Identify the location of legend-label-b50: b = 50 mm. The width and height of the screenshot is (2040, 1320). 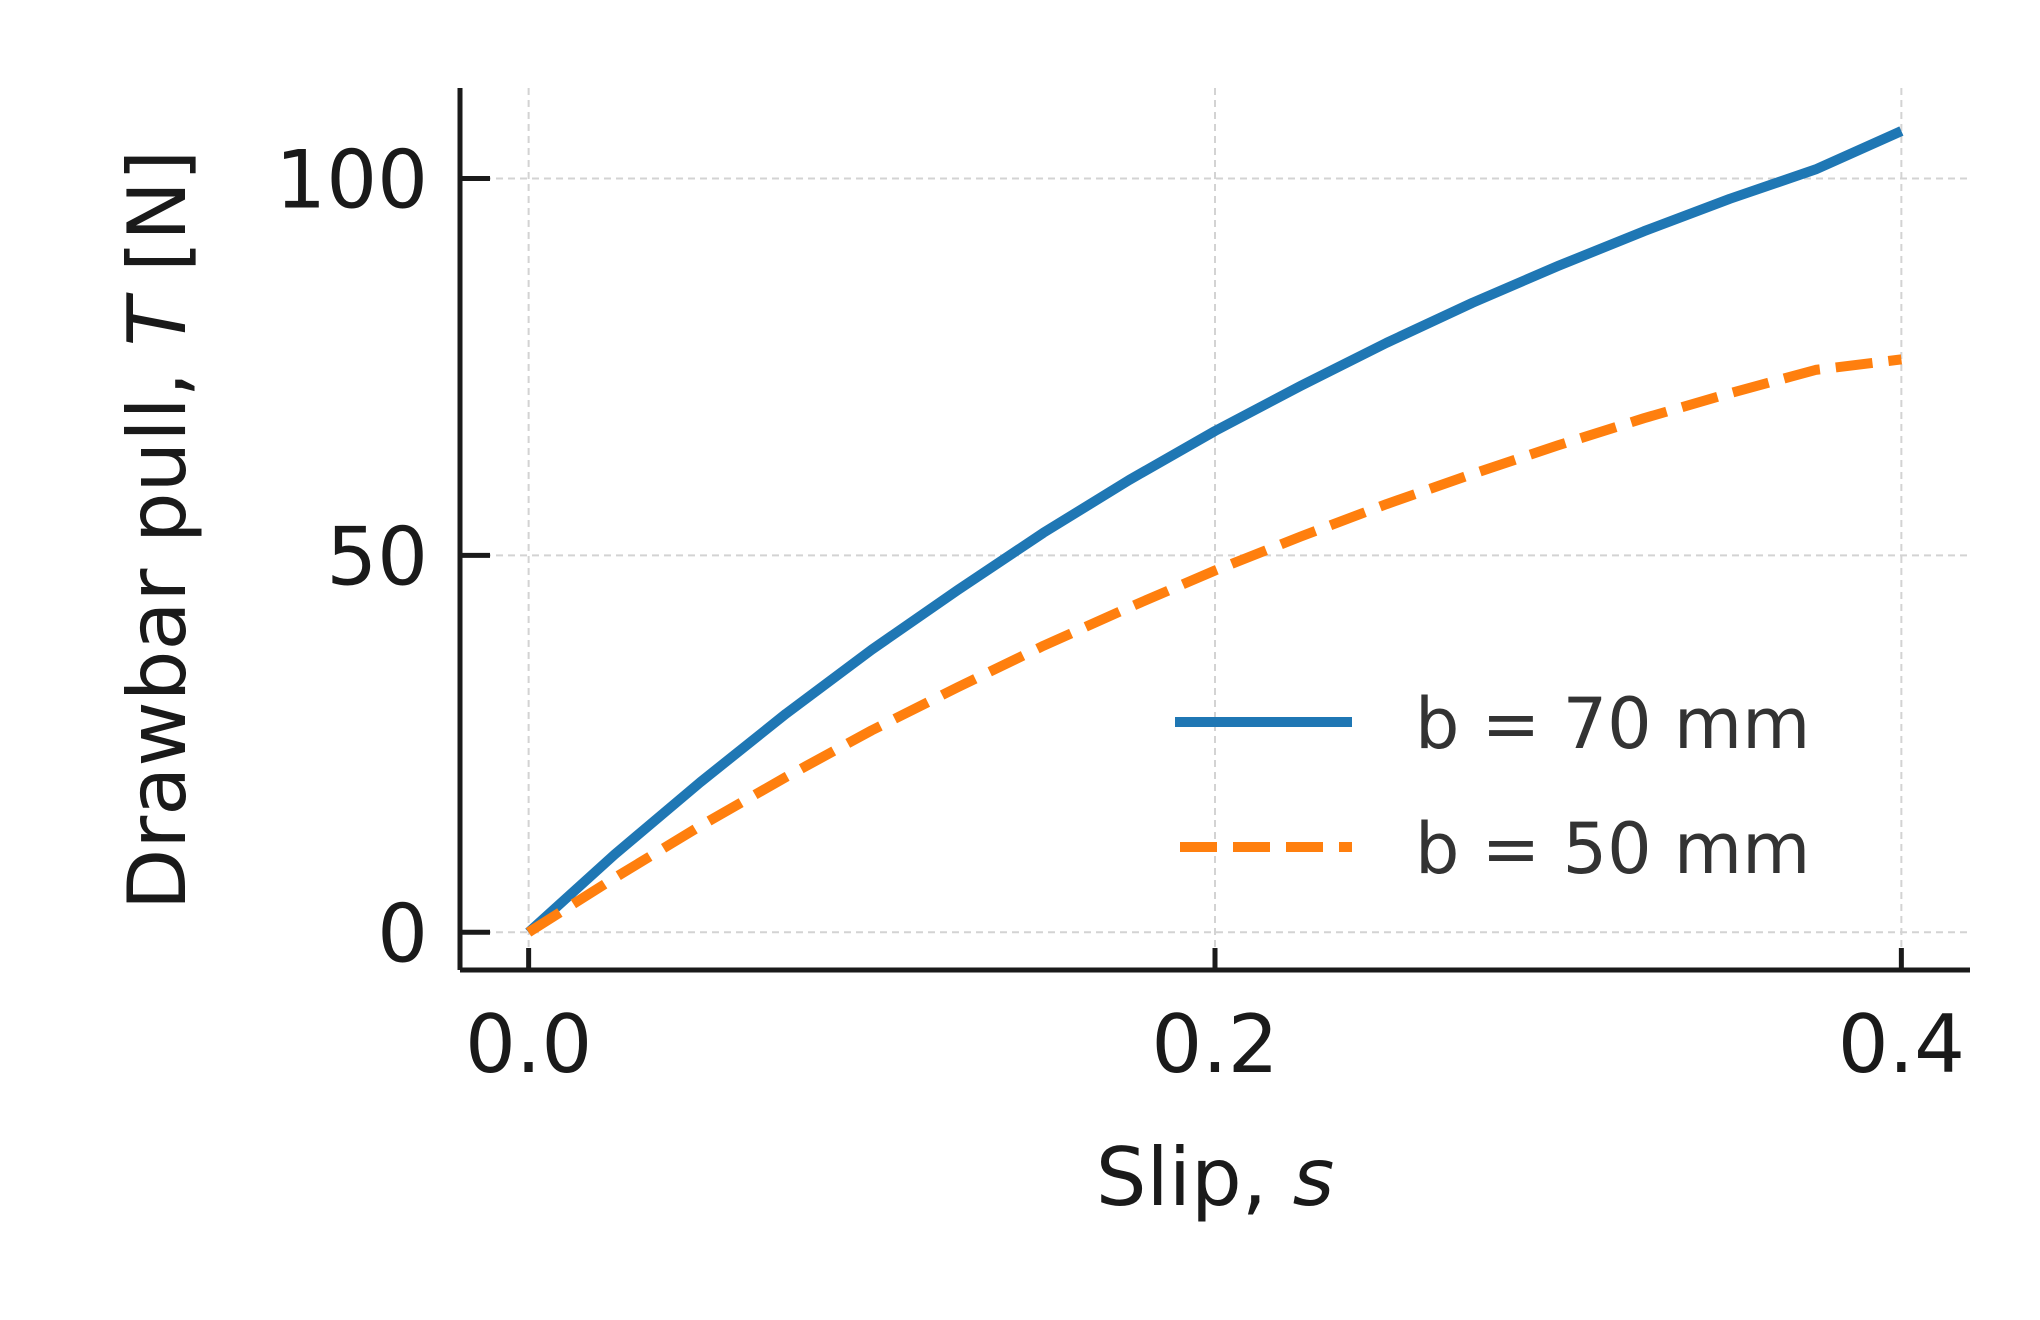
(1612, 849).